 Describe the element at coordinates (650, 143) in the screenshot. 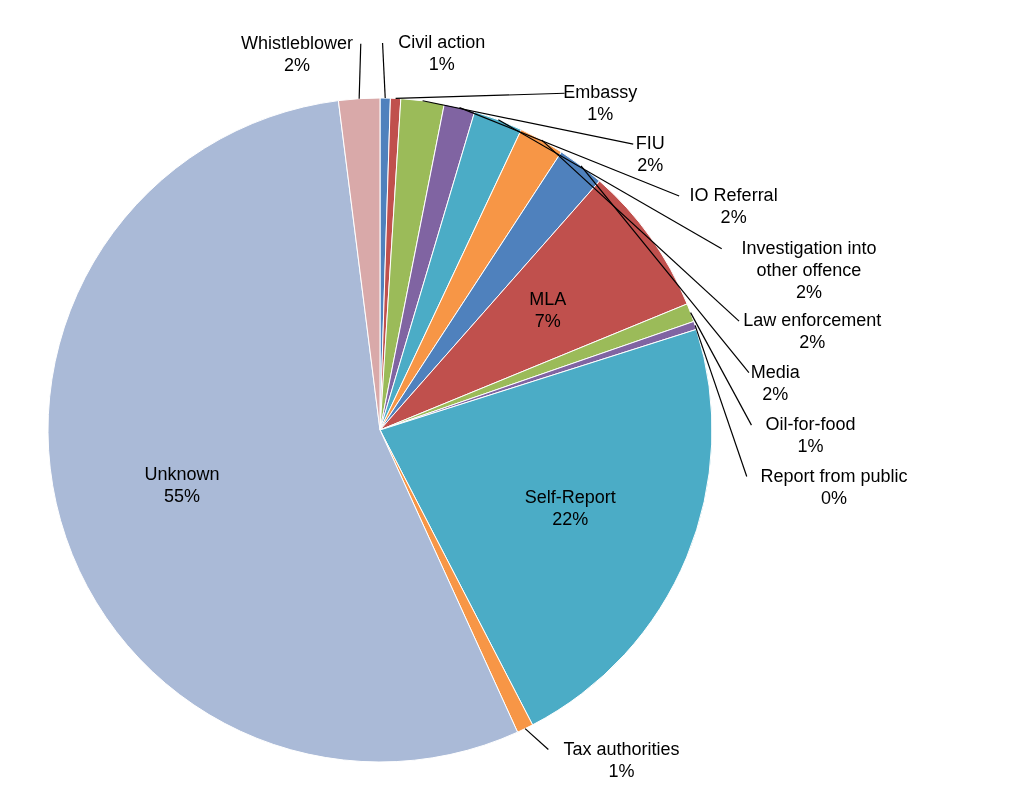

I see `slice-label: FIU` at that location.